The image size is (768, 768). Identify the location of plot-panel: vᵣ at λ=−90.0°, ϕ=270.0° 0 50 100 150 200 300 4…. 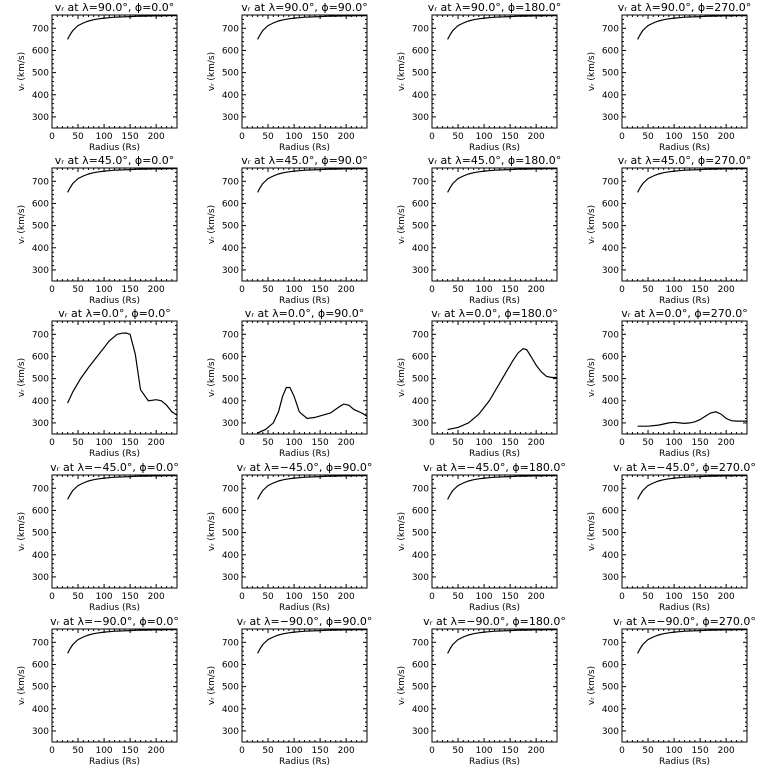
(671, 691).